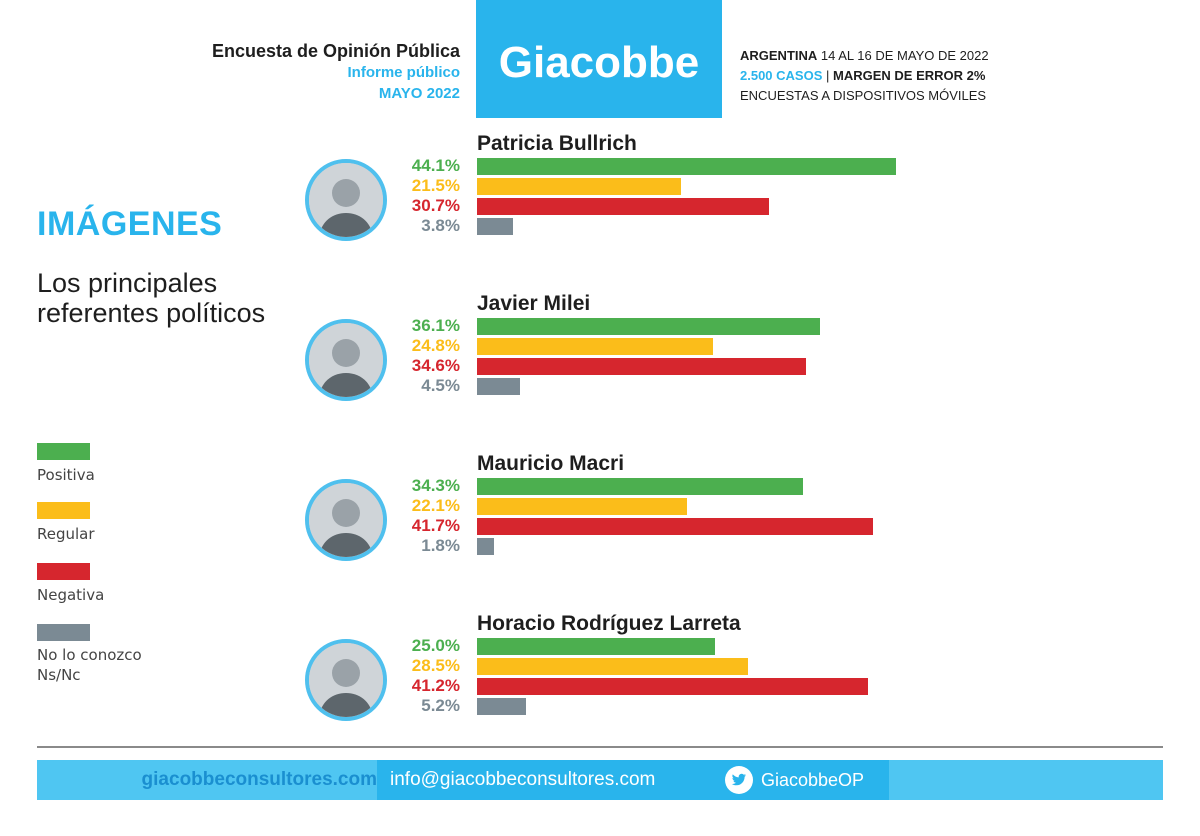  What do you see at coordinates (640, 486) in the screenshot?
I see `bar-mauricio-macri-positiva` at bounding box center [640, 486].